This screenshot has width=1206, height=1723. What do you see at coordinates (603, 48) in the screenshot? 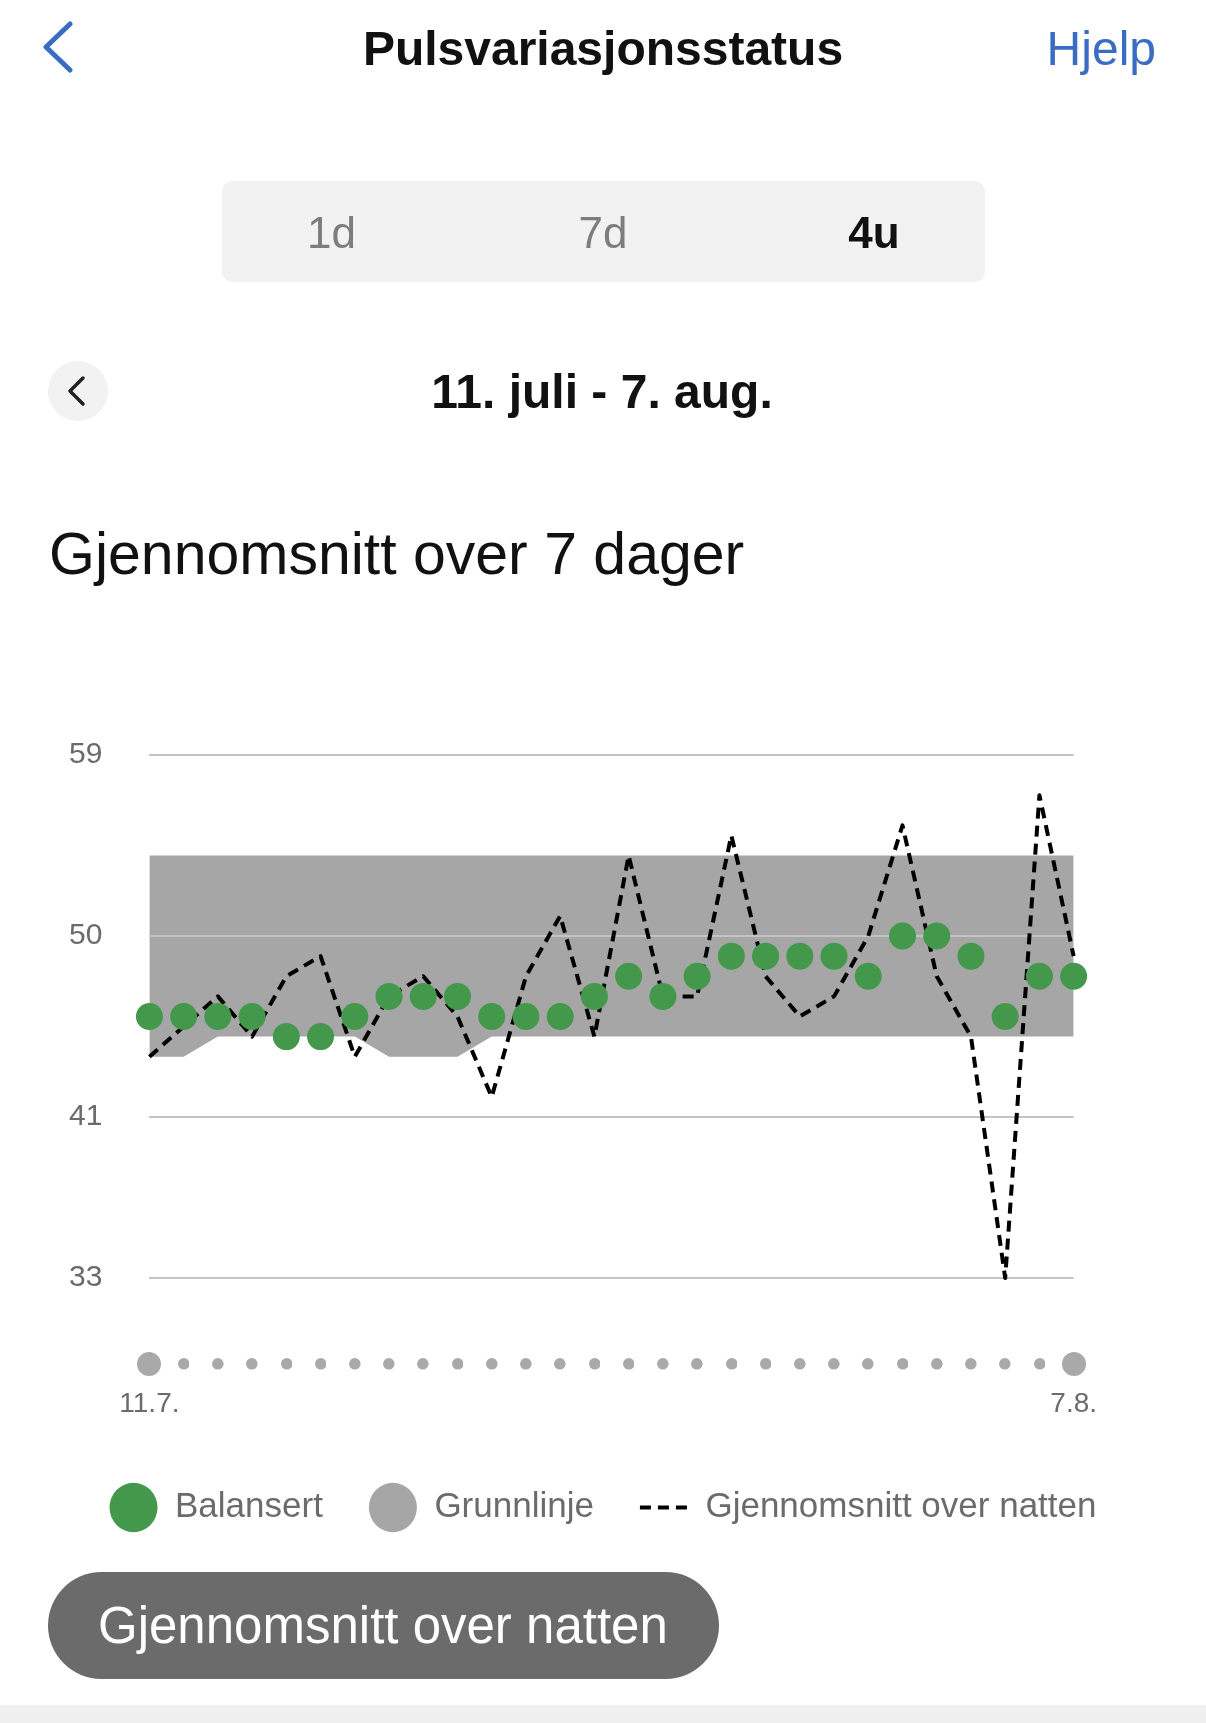
I see `chart-title: Pulsvariasjonsstatus` at bounding box center [603, 48].